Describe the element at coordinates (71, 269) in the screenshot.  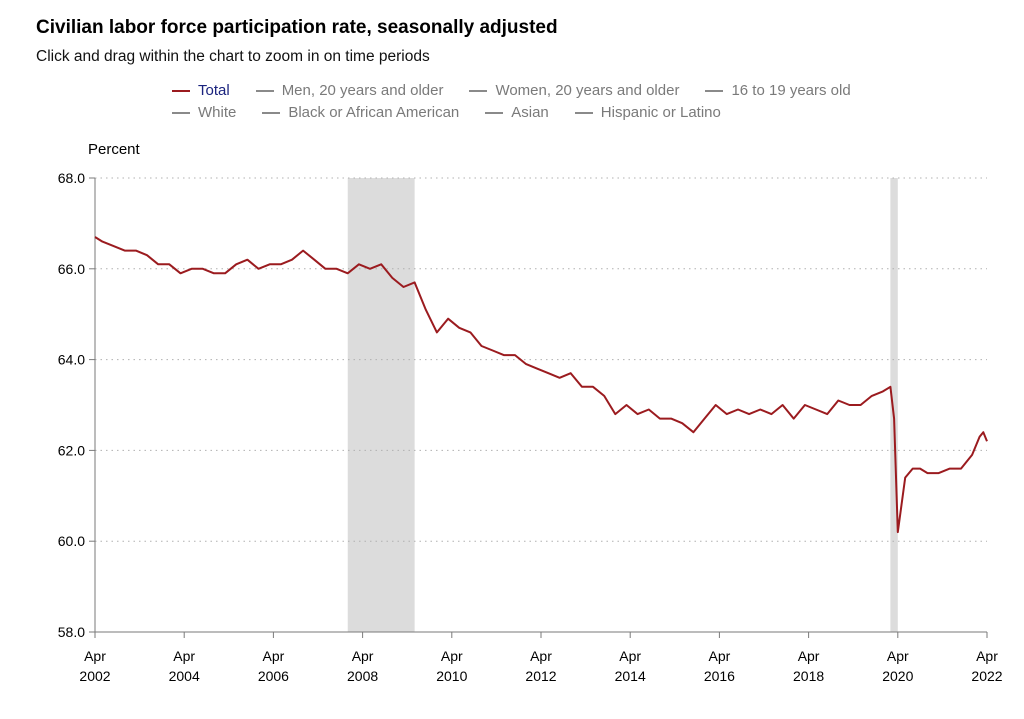
I see `y-tick-label: 66.0` at that location.